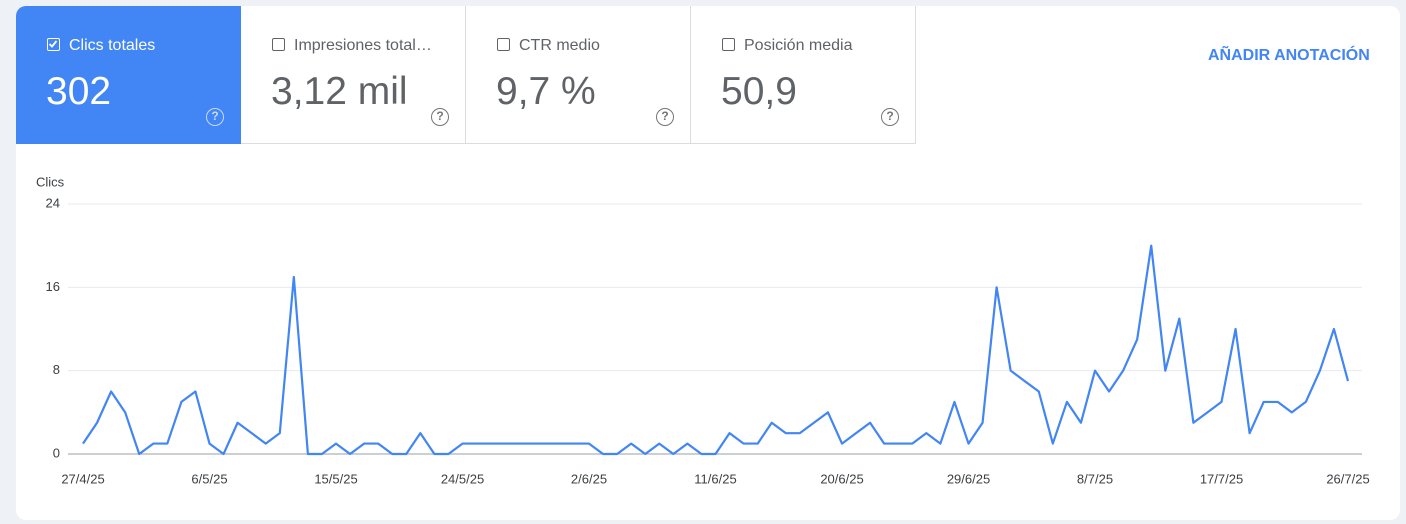 The height and width of the screenshot is (524, 1406). What do you see at coordinates (1347, 478) in the screenshot?
I see `x-tick-label: 26/7/25` at bounding box center [1347, 478].